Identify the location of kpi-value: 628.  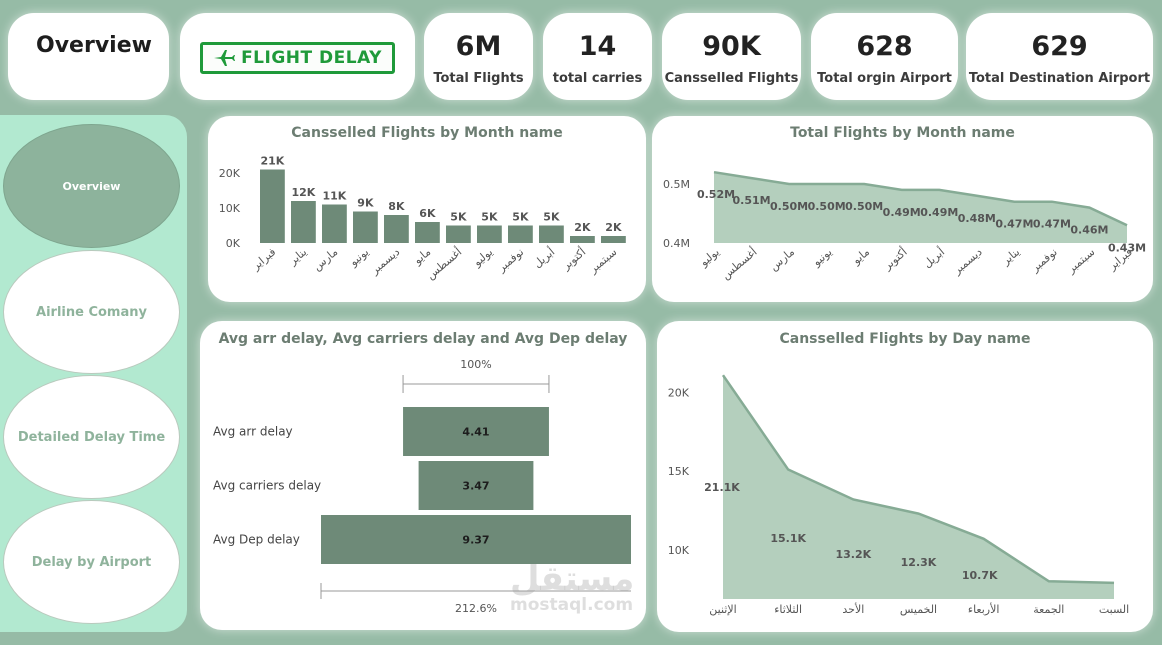
(884, 46).